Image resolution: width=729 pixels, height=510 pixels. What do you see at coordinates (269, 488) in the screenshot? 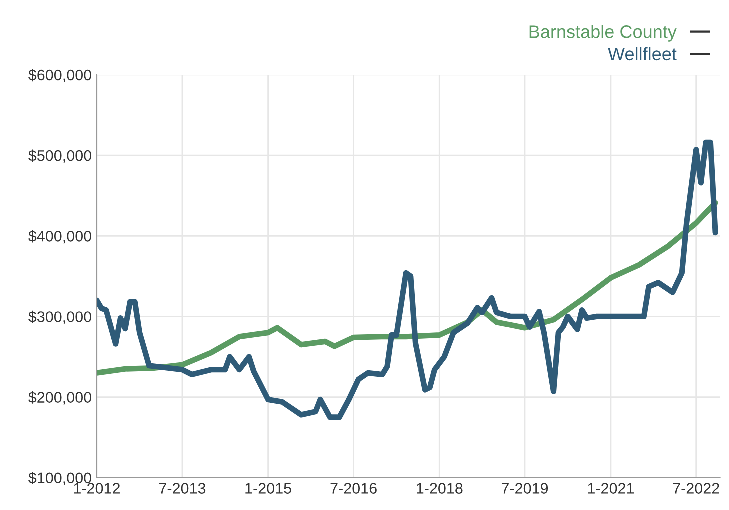
I see `x-tick-label: 1-2015` at bounding box center [269, 488].